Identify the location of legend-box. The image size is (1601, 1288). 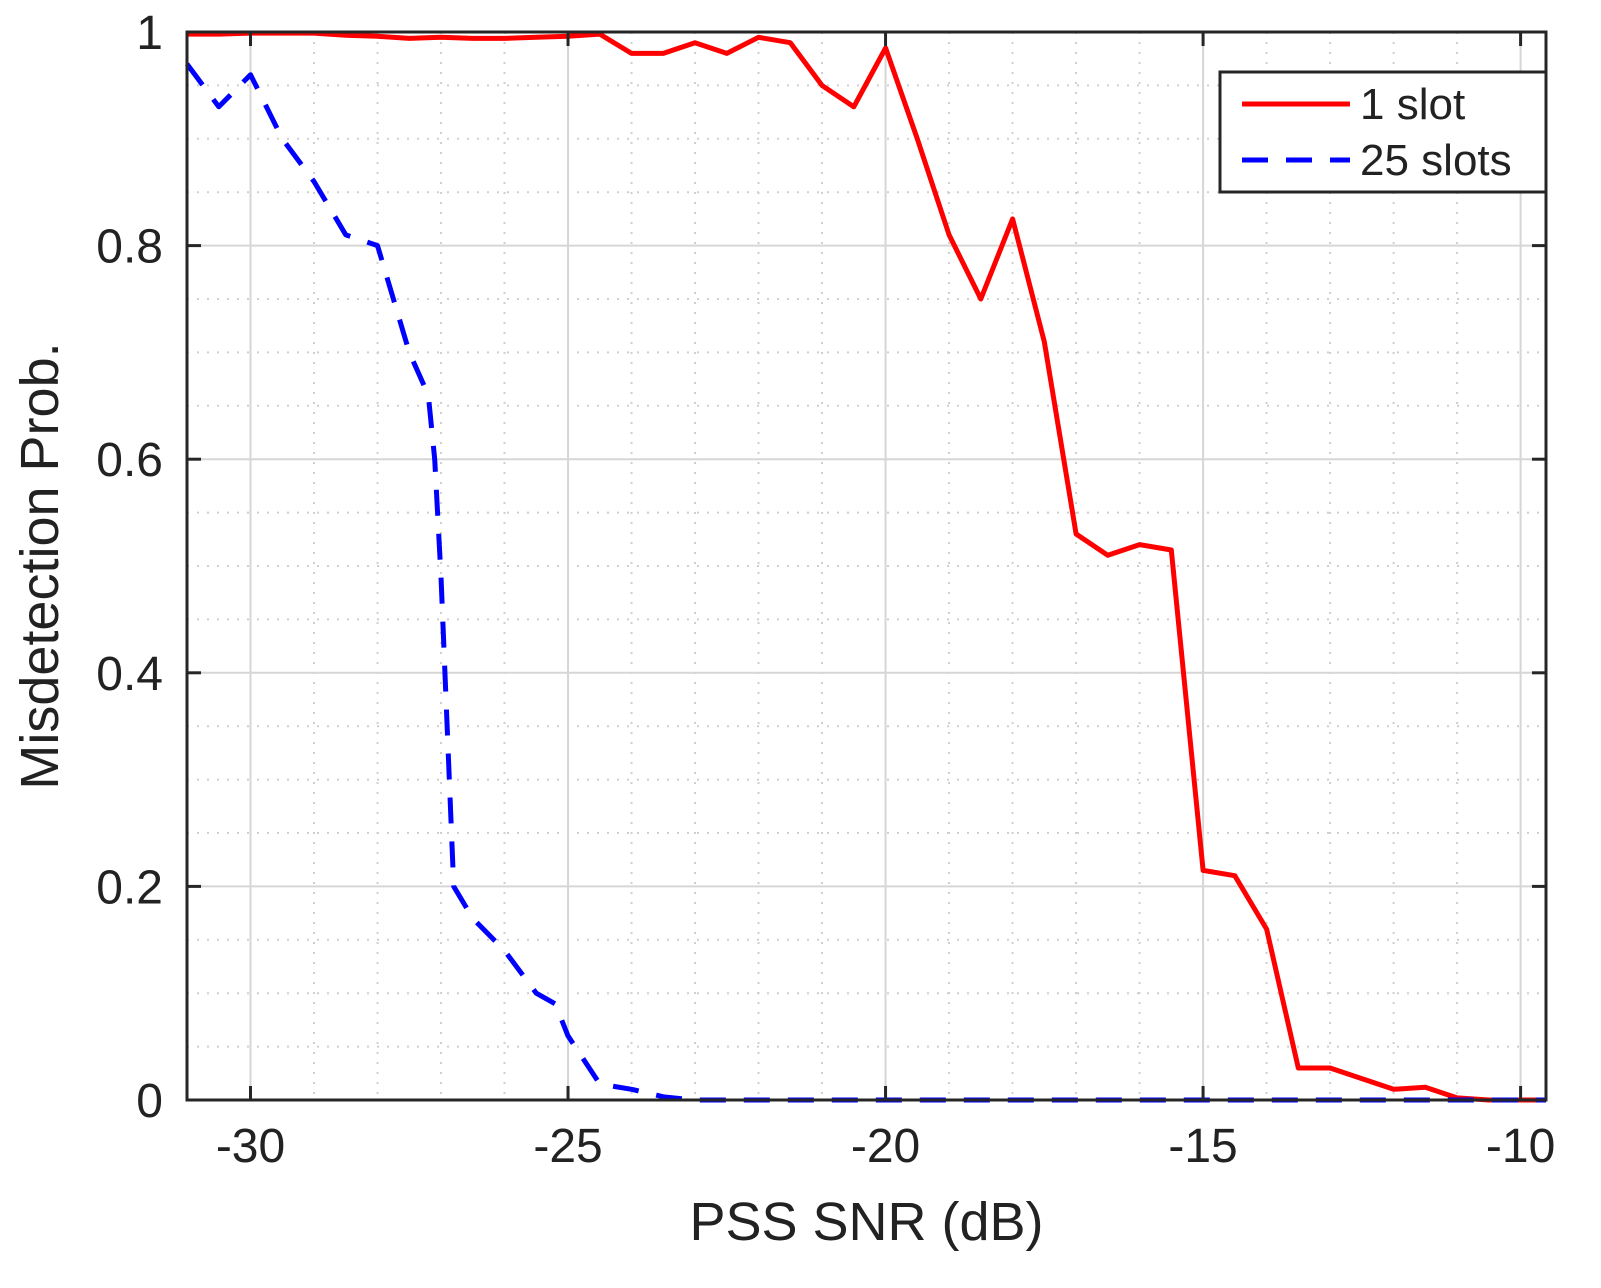
(1383, 132).